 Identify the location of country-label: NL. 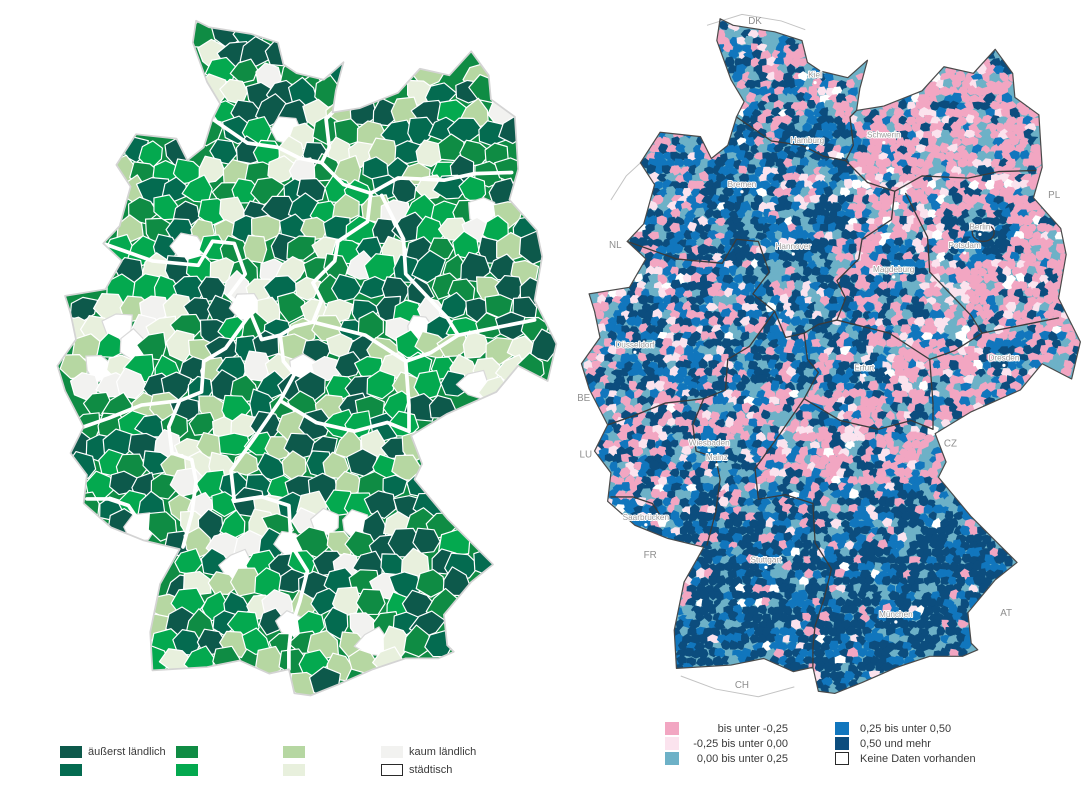
(615, 245).